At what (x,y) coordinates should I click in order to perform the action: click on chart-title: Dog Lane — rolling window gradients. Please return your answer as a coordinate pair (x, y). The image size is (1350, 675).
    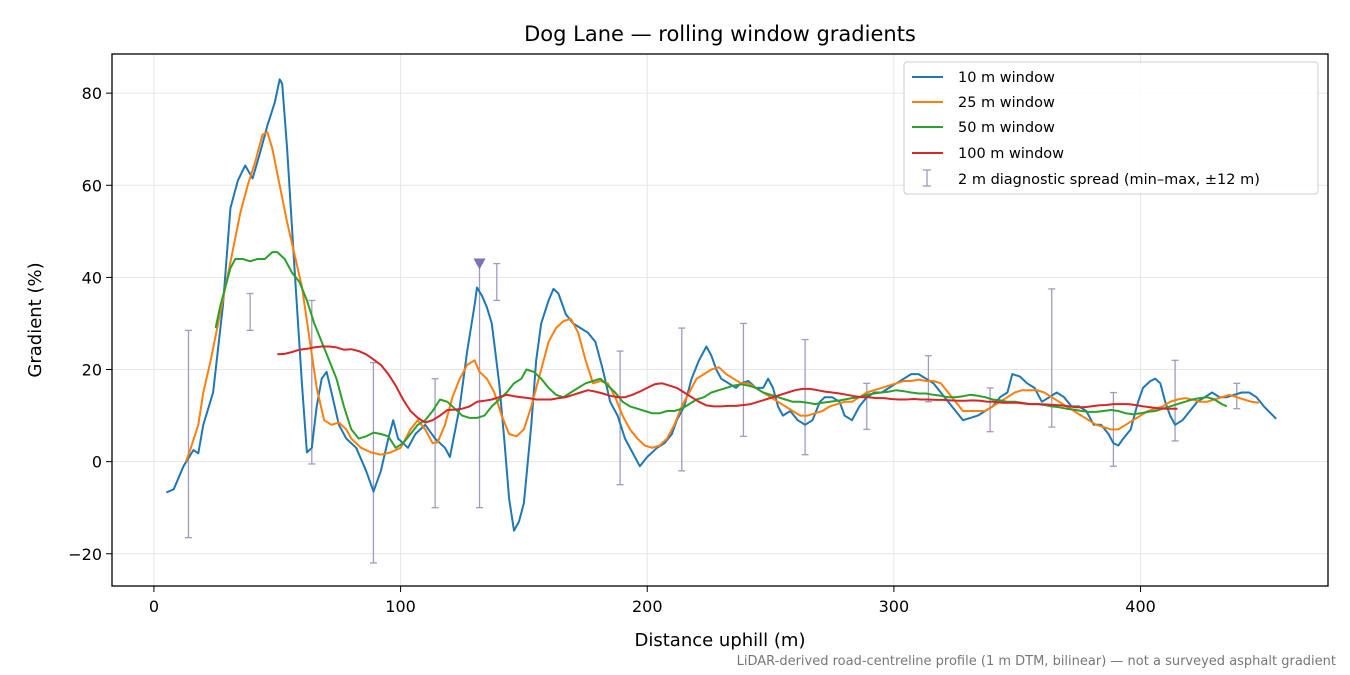
    Looking at the image, I should click on (720, 34).